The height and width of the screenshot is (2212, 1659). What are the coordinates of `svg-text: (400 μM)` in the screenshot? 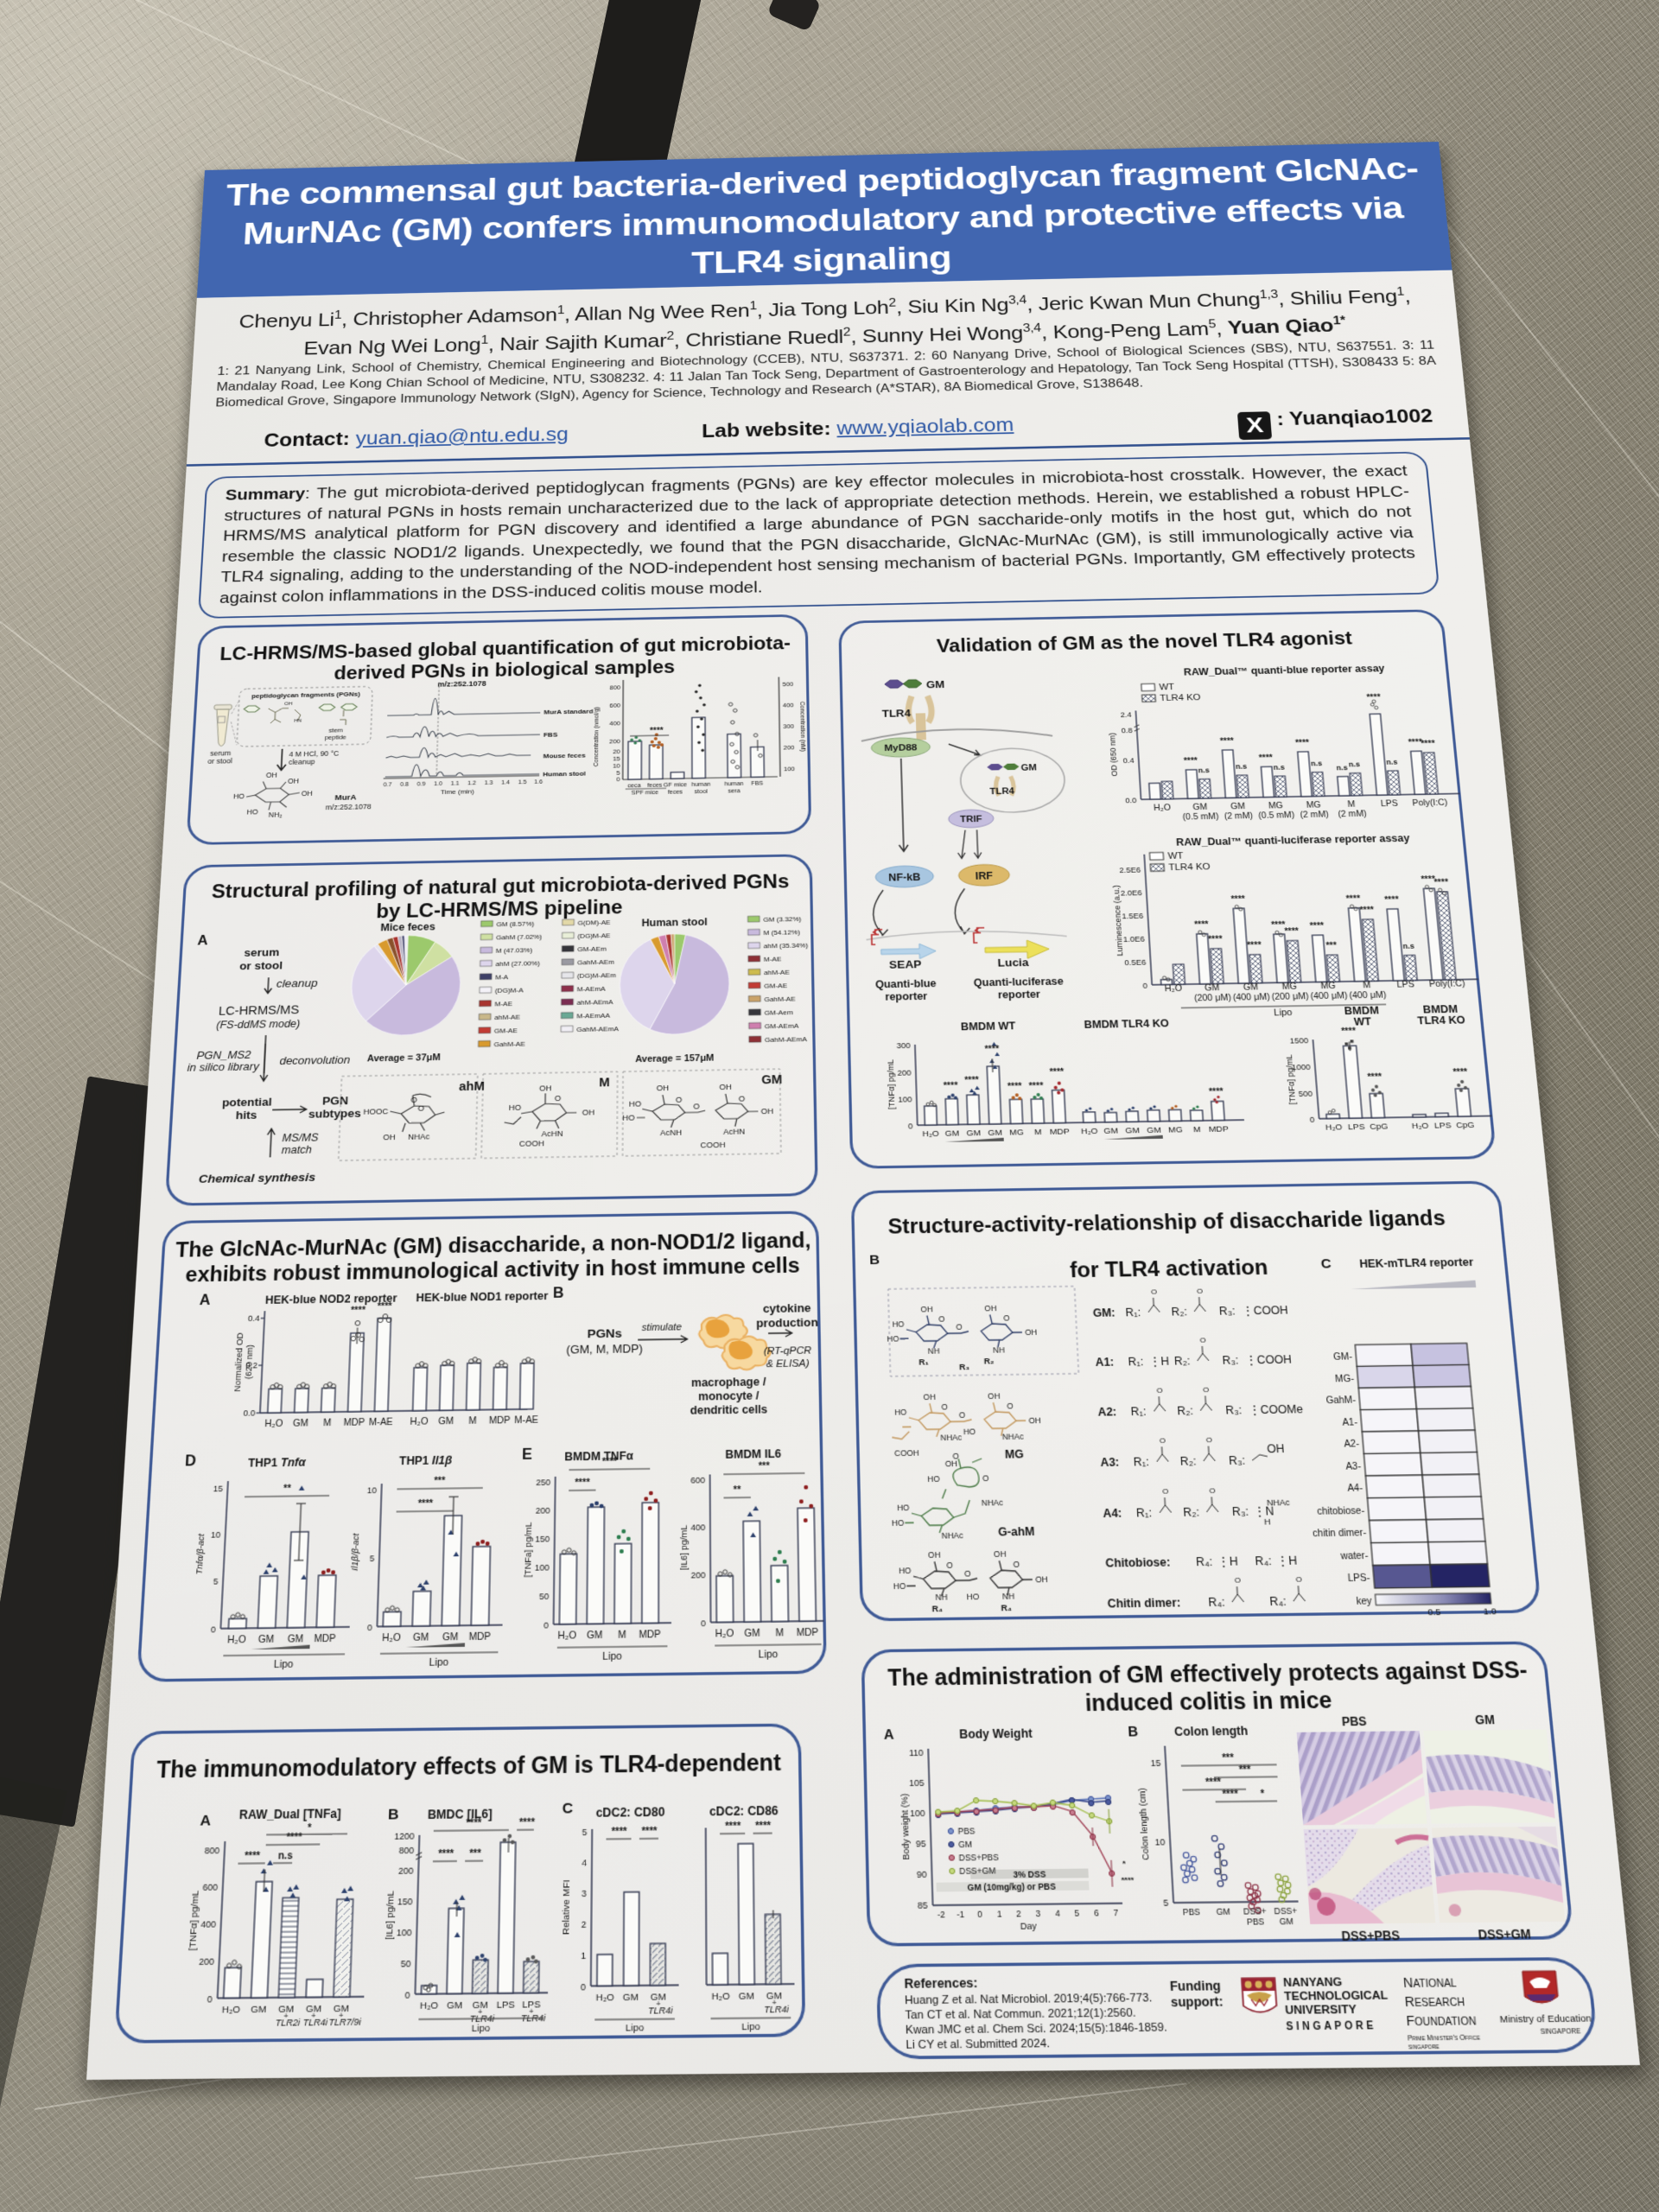 It's located at (1251, 997).